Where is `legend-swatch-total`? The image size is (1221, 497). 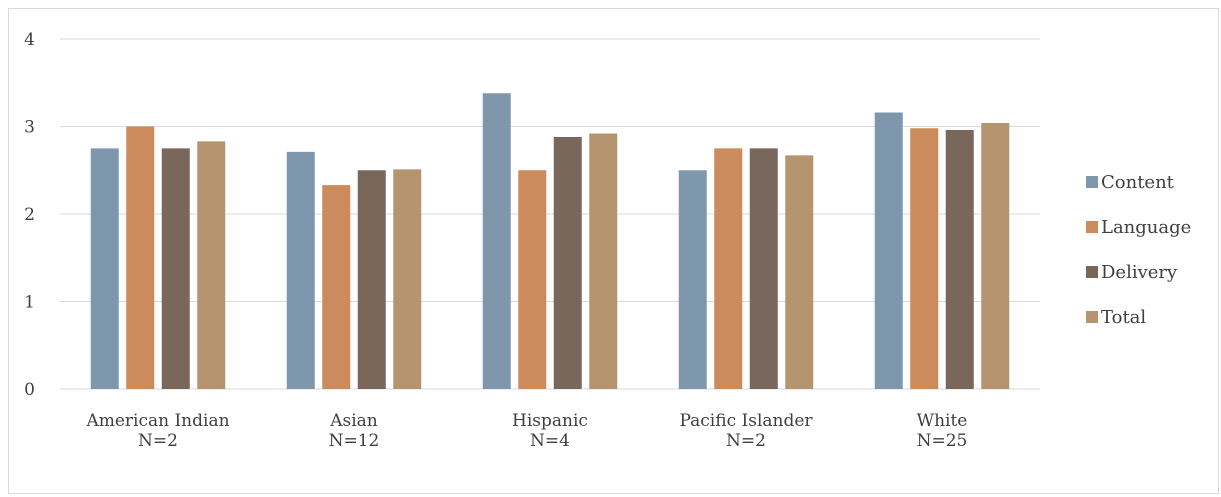 legend-swatch-total is located at coordinates (1092, 317).